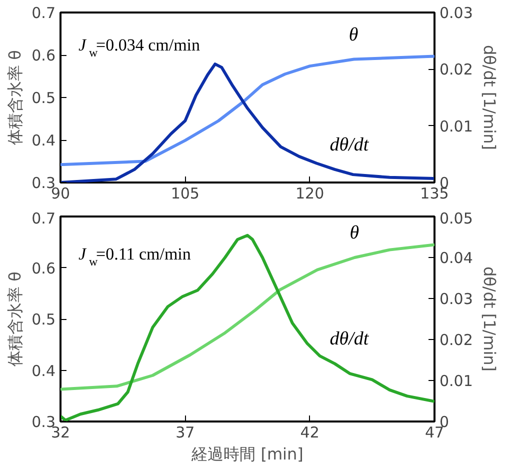 This screenshot has height=466, width=512. What do you see at coordinates (456, 258) in the screenshot?
I see `y2-tick-label: 0.04` at bounding box center [456, 258].